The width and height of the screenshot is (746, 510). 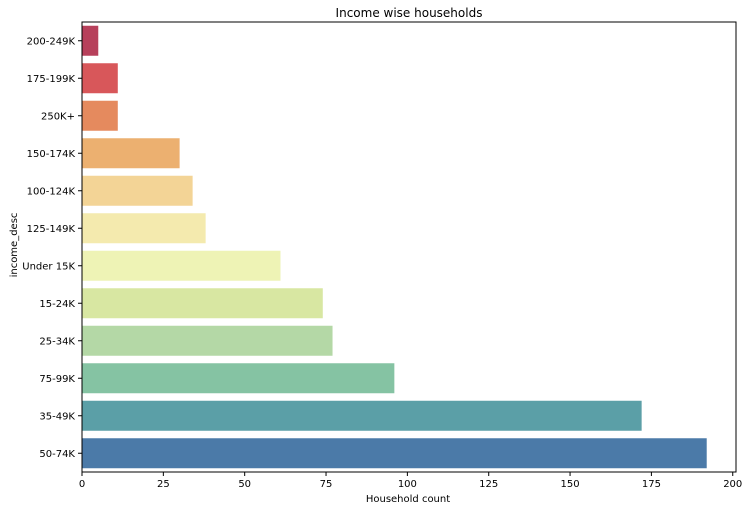 I want to click on bar-25-34K, so click(x=207, y=340).